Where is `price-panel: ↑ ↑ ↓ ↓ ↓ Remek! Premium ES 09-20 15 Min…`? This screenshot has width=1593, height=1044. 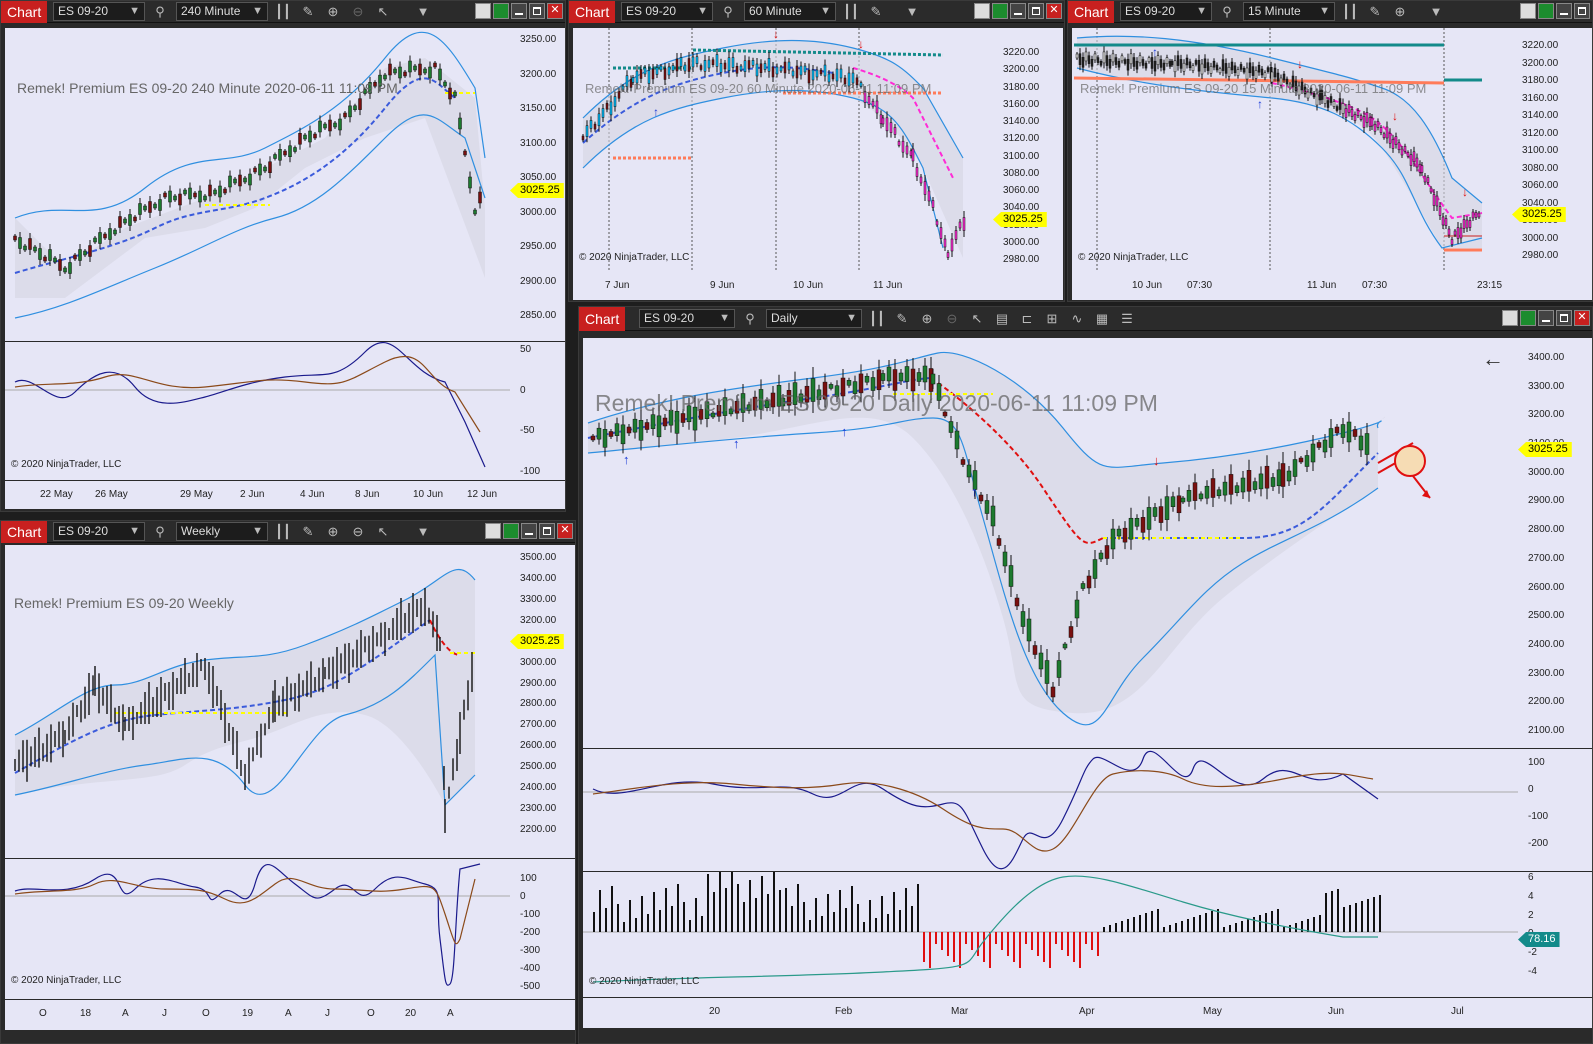 price-panel: ↑ ↑ ↓ ↓ ↓ Remek! Premium ES 09-20 15 Min… is located at coordinates (1292, 150).